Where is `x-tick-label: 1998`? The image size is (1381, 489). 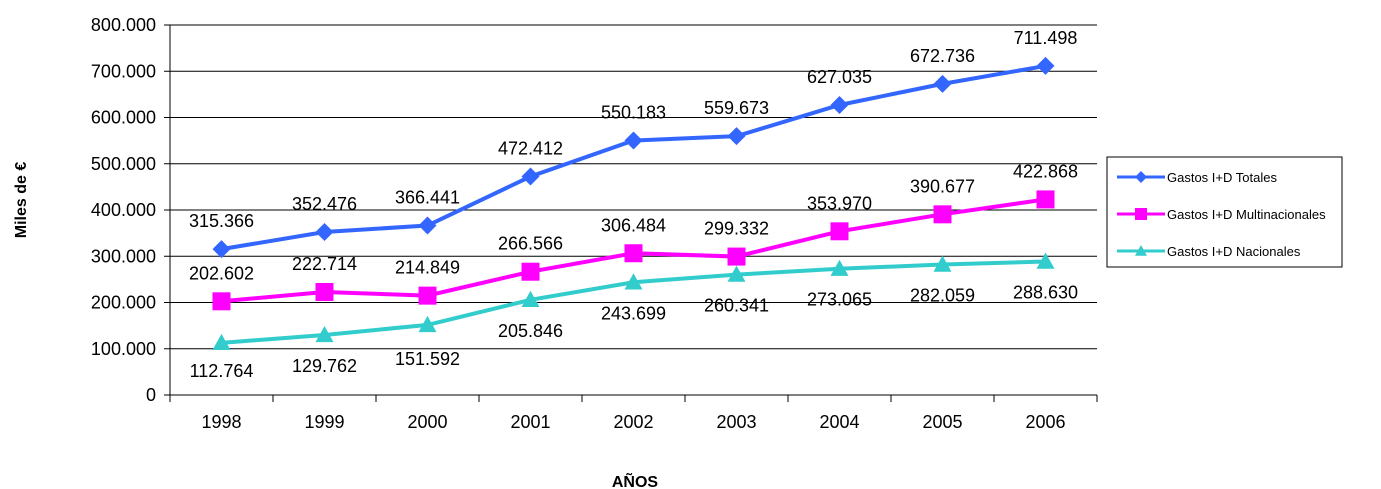 x-tick-label: 1998 is located at coordinates (221, 422).